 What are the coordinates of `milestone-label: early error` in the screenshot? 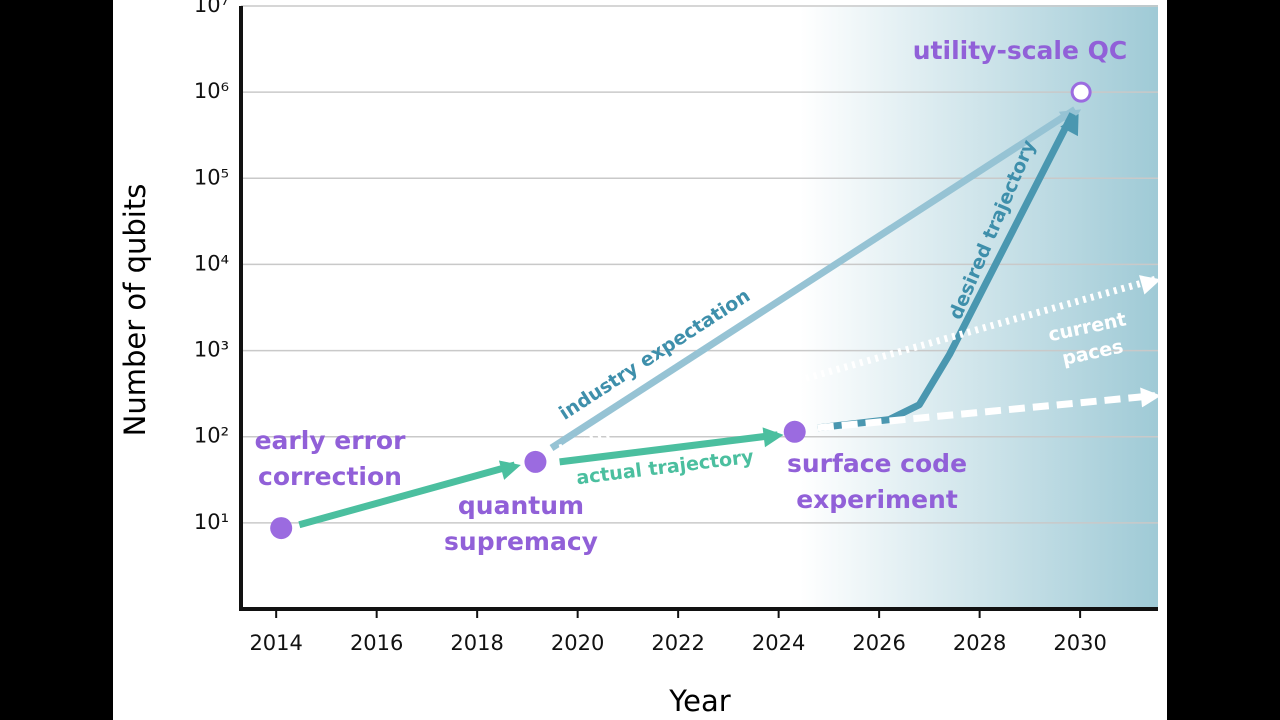 It's located at (331, 440).